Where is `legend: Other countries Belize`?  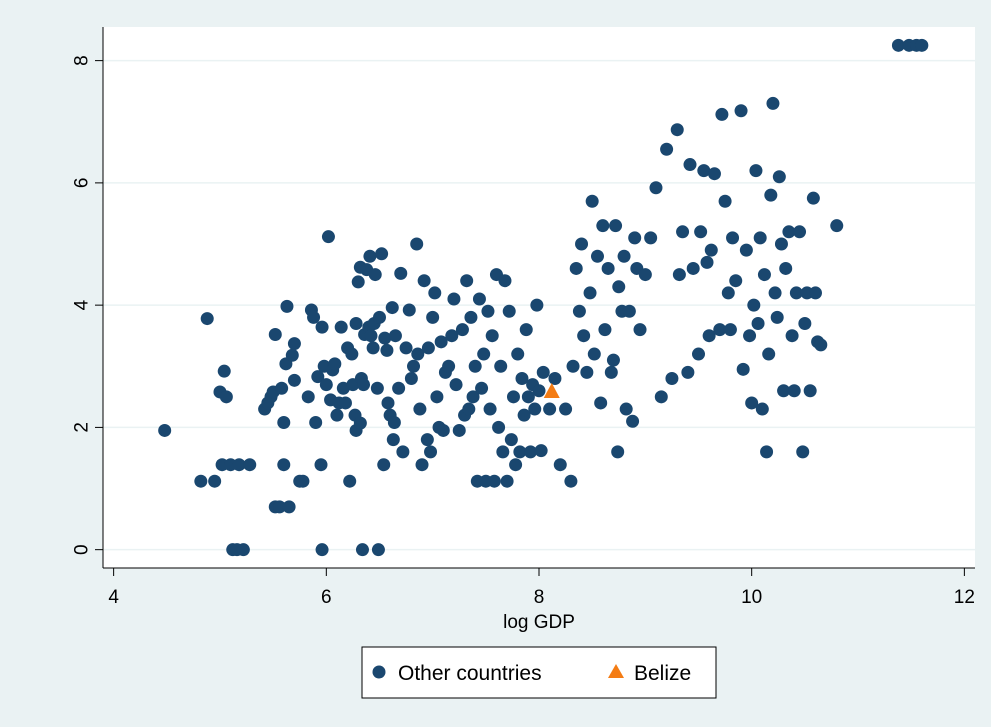
legend: Other countries Belize is located at coordinates (539, 672).